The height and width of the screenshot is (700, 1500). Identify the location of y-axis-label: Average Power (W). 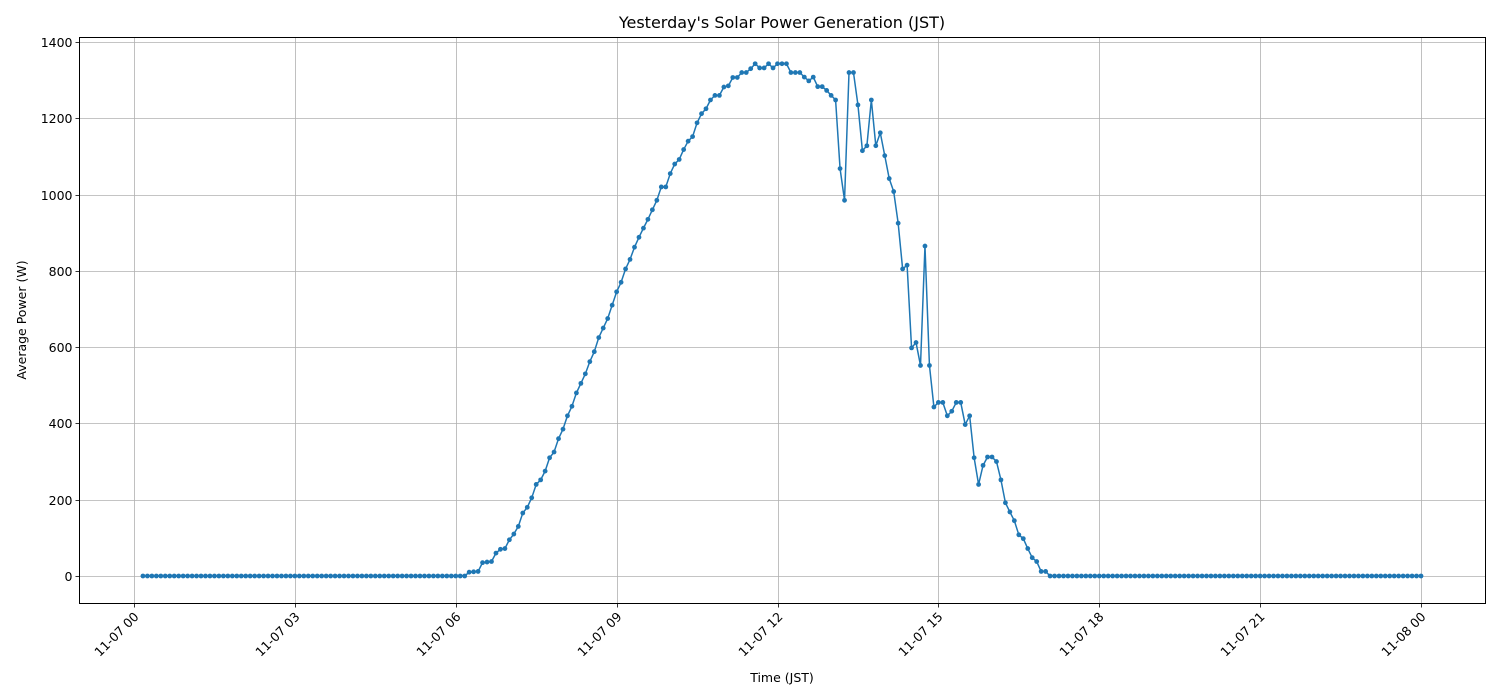
(21, 319).